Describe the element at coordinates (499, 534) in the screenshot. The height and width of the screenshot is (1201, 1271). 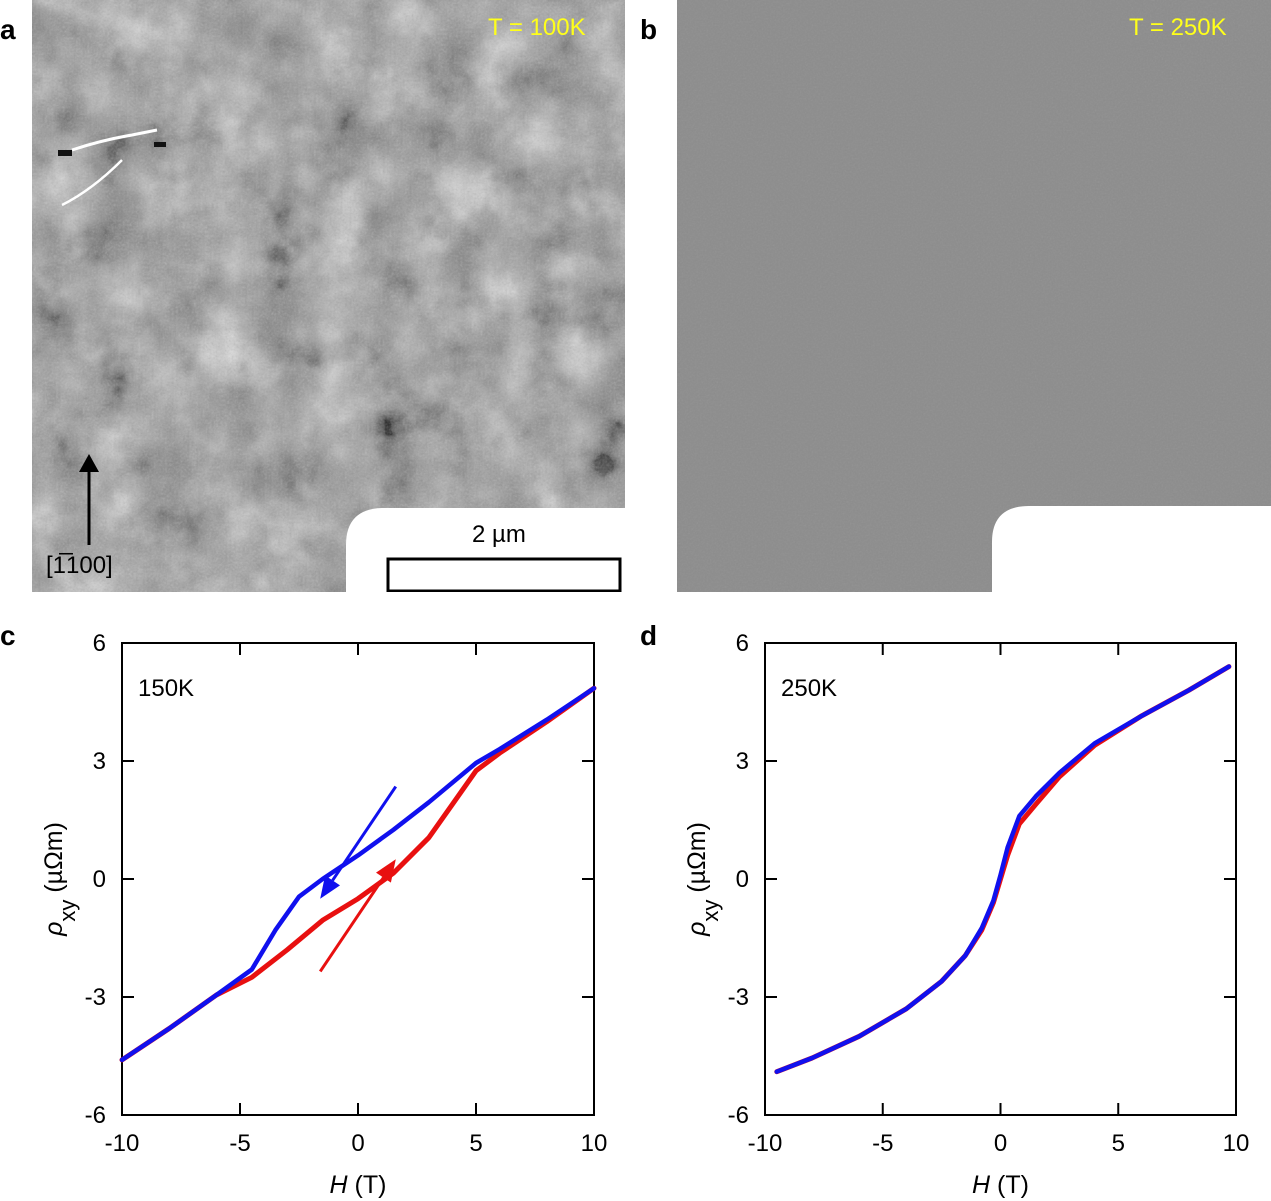
I see `scale-bar-label: 2 µm` at that location.